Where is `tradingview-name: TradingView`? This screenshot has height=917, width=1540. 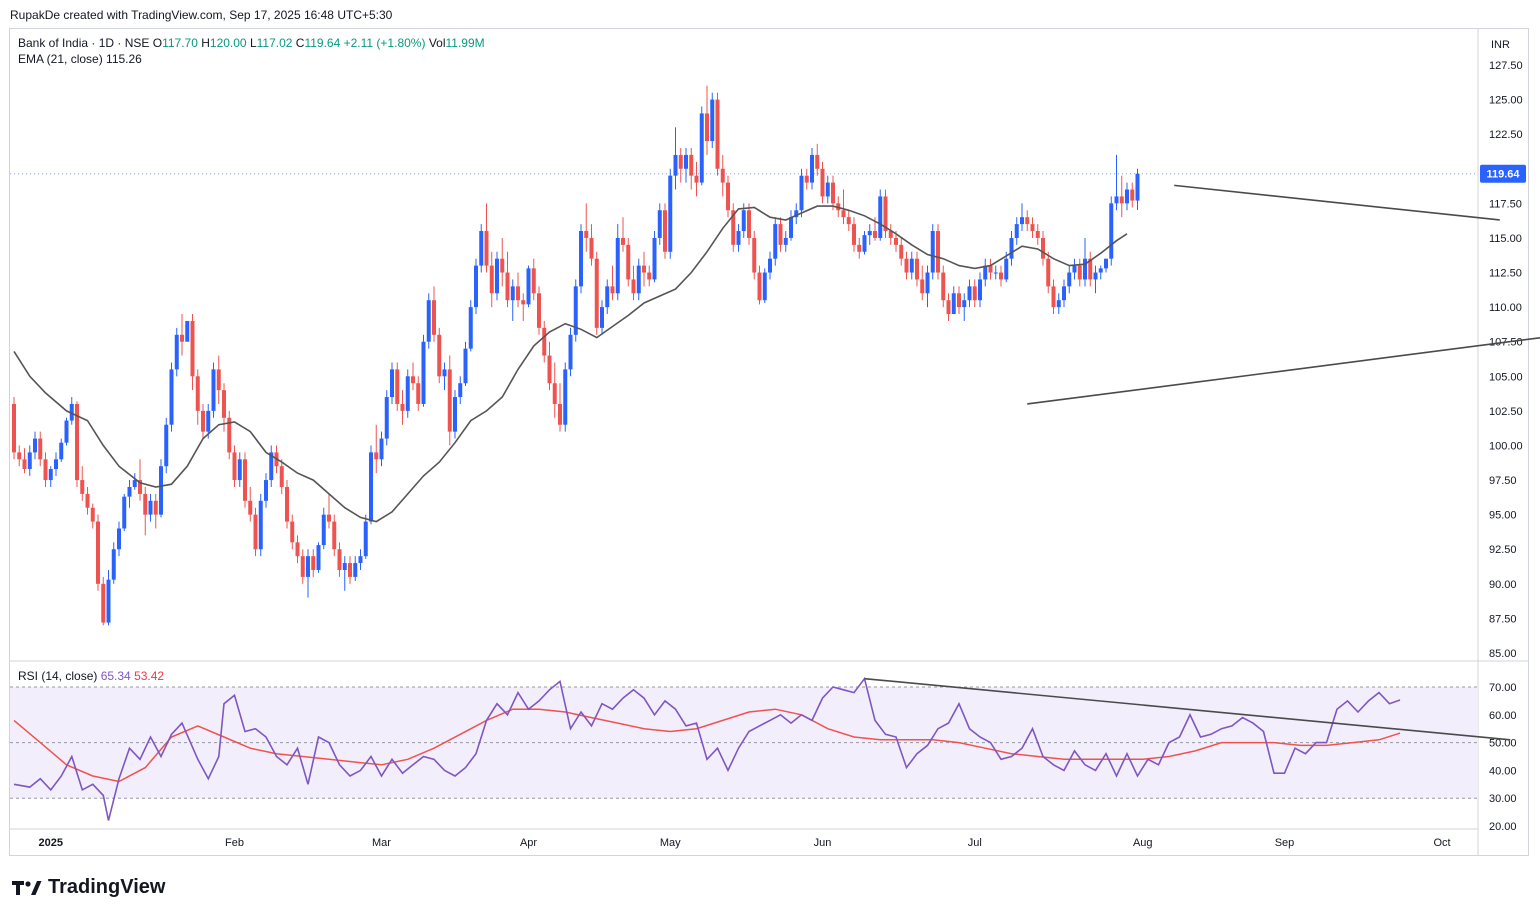 tradingview-name: TradingView is located at coordinates (107, 887).